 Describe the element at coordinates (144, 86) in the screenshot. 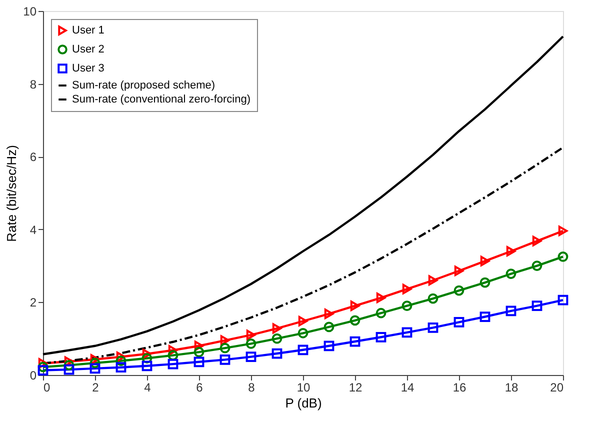

I see `legend-label: Sum-rate (proposed scheme)` at that location.